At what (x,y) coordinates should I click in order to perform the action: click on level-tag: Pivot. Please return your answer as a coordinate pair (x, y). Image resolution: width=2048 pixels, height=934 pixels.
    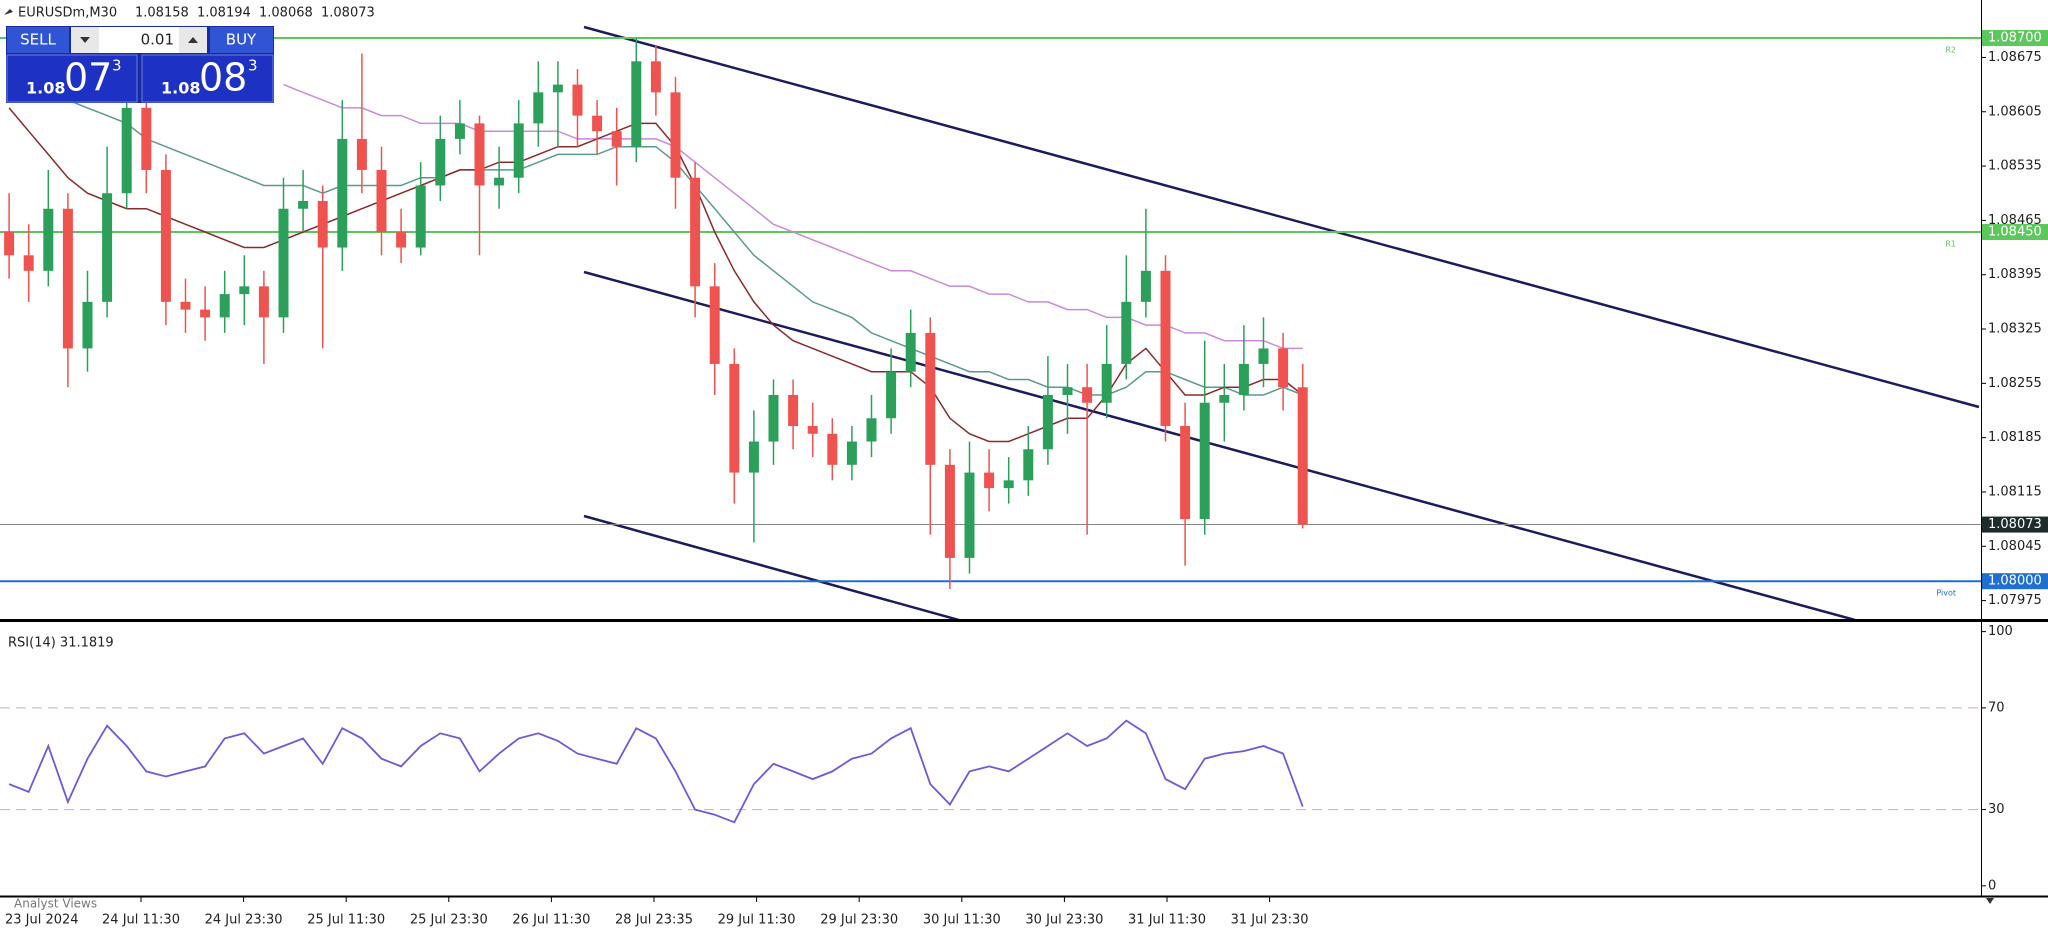
    Looking at the image, I should click on (1946, 593).